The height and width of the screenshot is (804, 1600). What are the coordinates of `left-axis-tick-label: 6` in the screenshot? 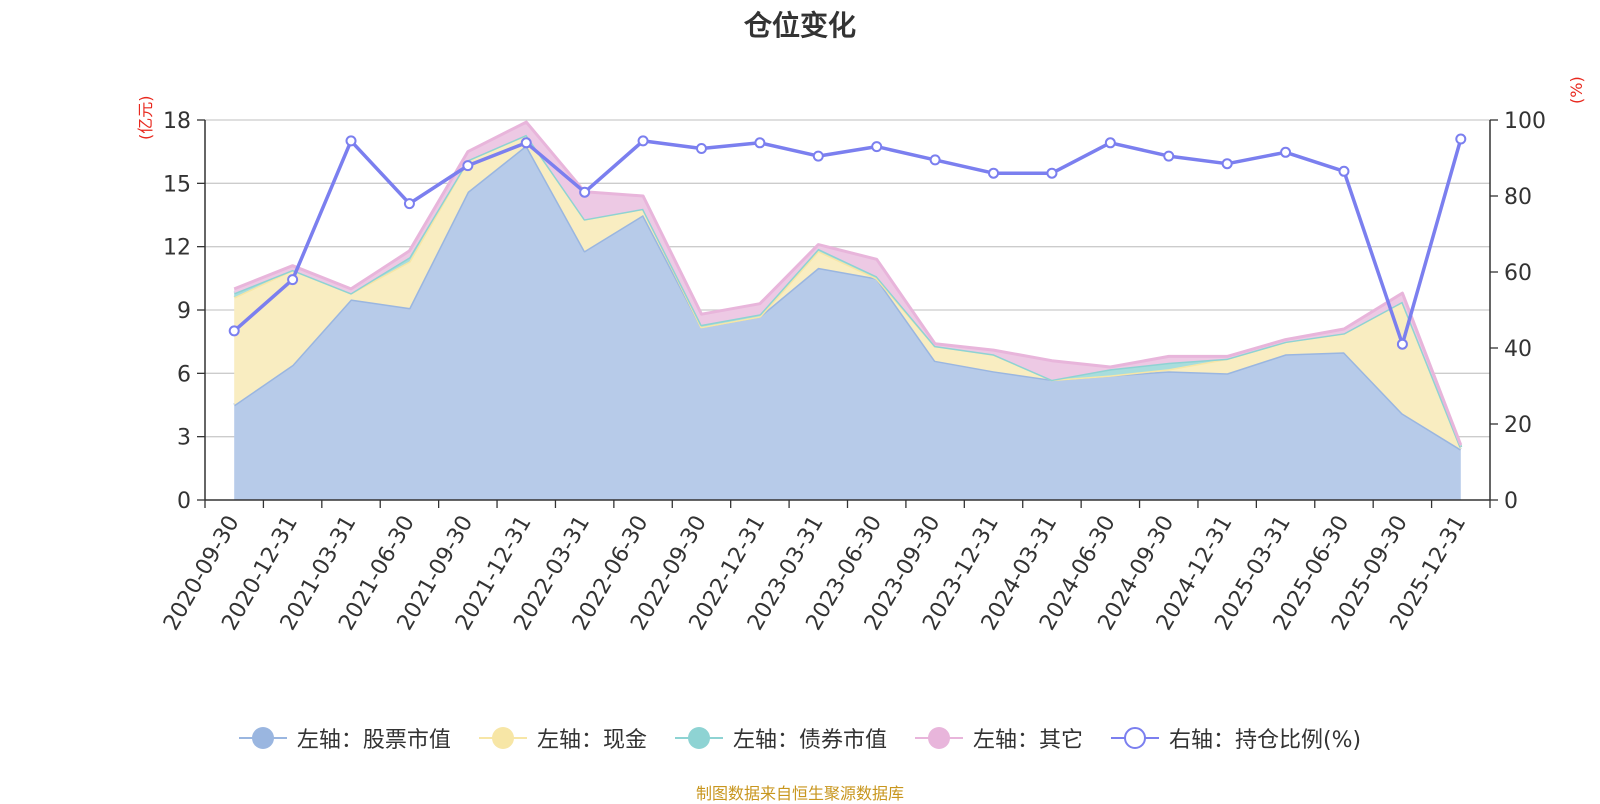 It's located at (184, 374).